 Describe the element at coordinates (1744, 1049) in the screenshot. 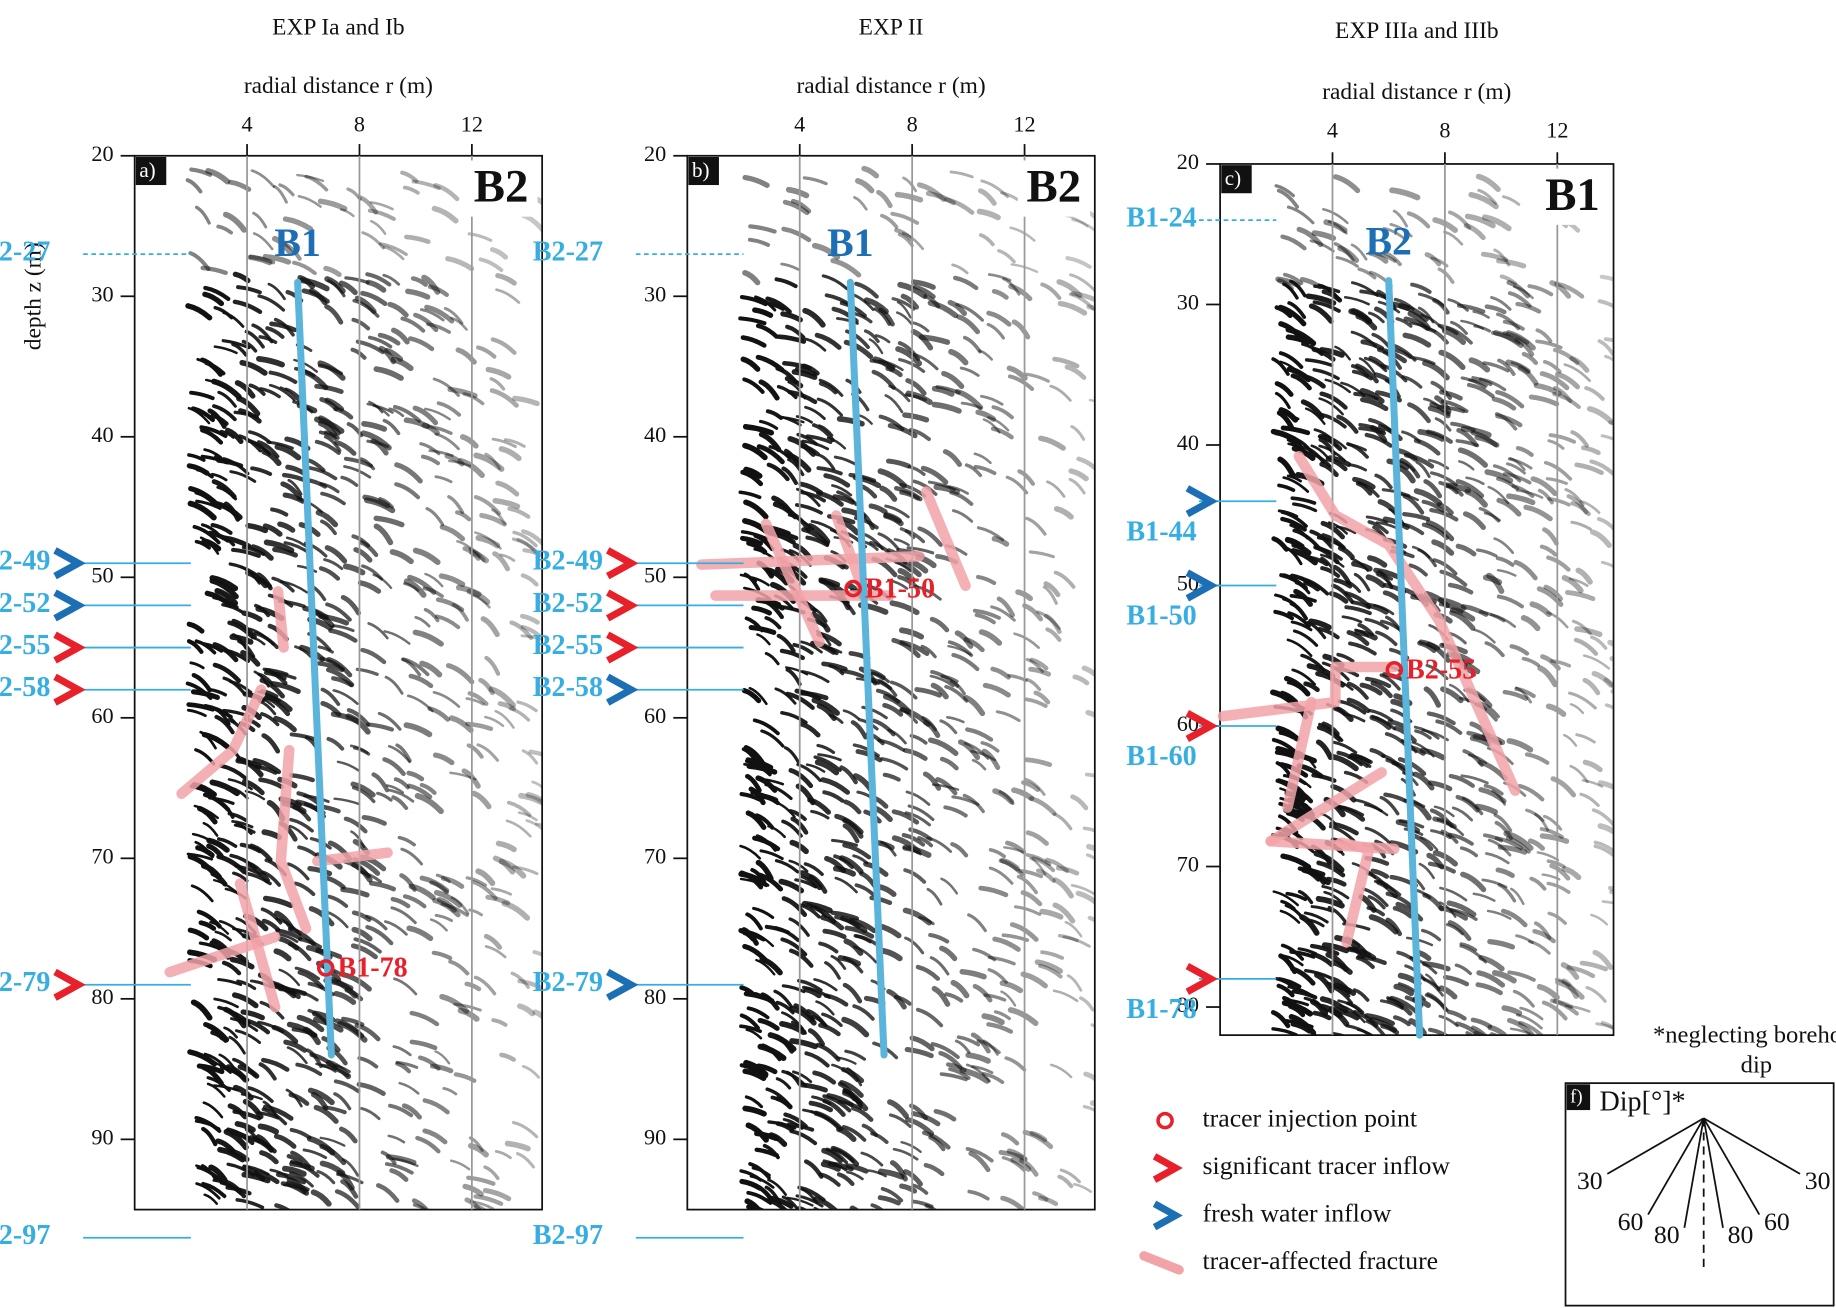

I see `inset-note: *neglecting boreholedip` at that location.